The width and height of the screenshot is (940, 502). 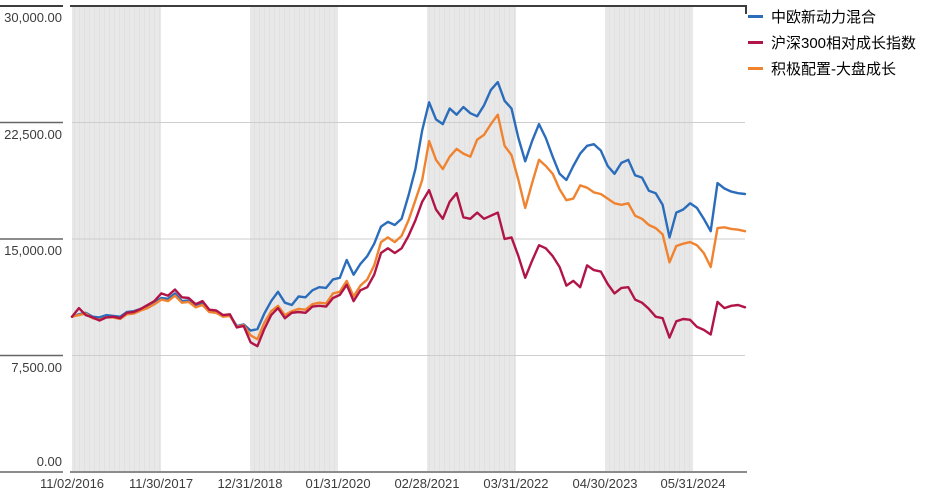 What do you see at coordinates (844, 43) in the screenshot?
I see `legend-label-benchmark-index: 沪深300相对成长指数` at bounding box center [844, 43].